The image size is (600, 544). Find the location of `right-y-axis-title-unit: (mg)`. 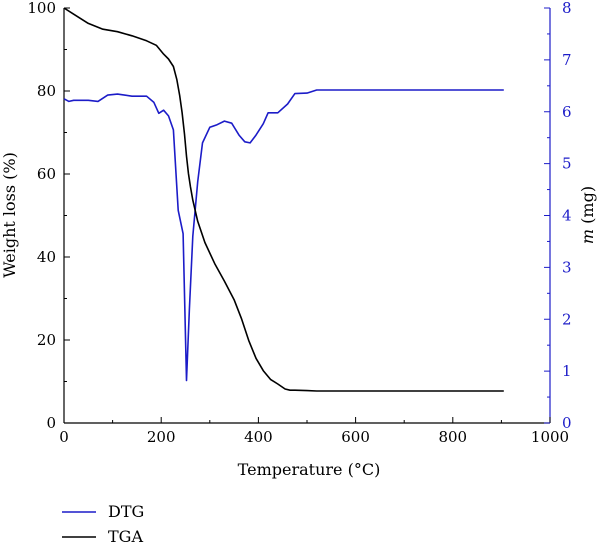

right-y-axis-title-unit: (mg) is located at coordinates (587, 207).